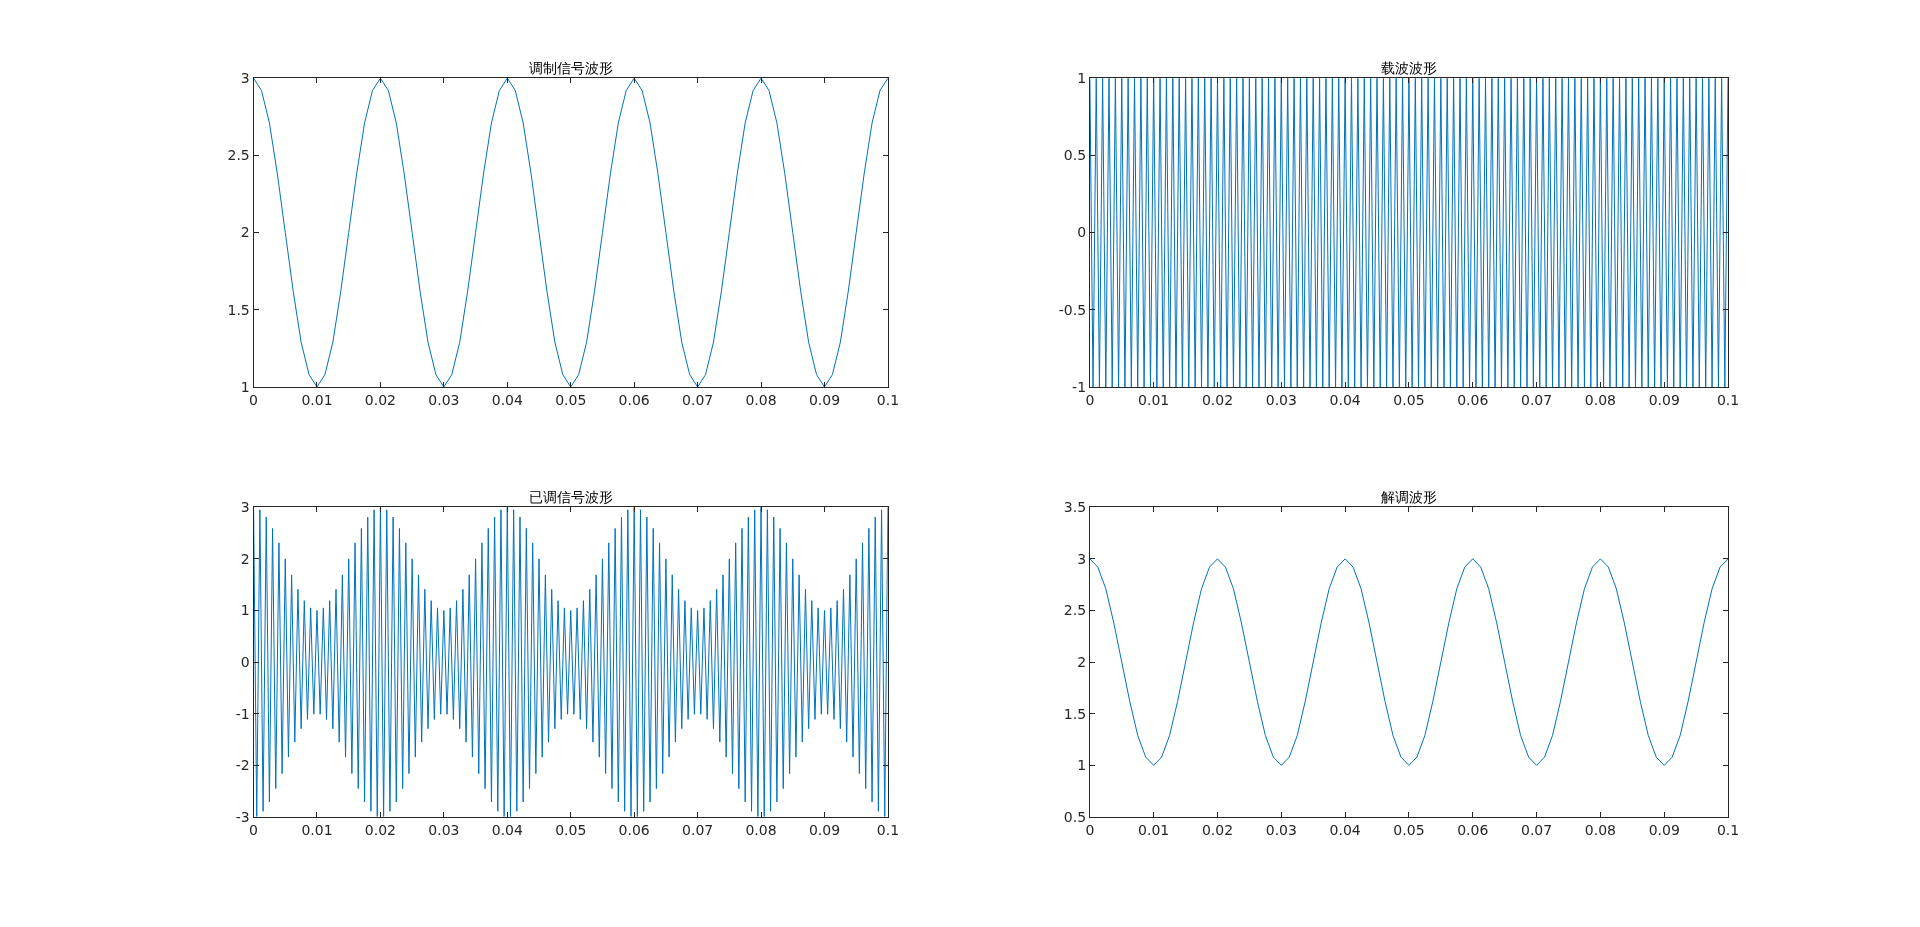  I want to click on y-tick-label: -3, so click(242, 816).